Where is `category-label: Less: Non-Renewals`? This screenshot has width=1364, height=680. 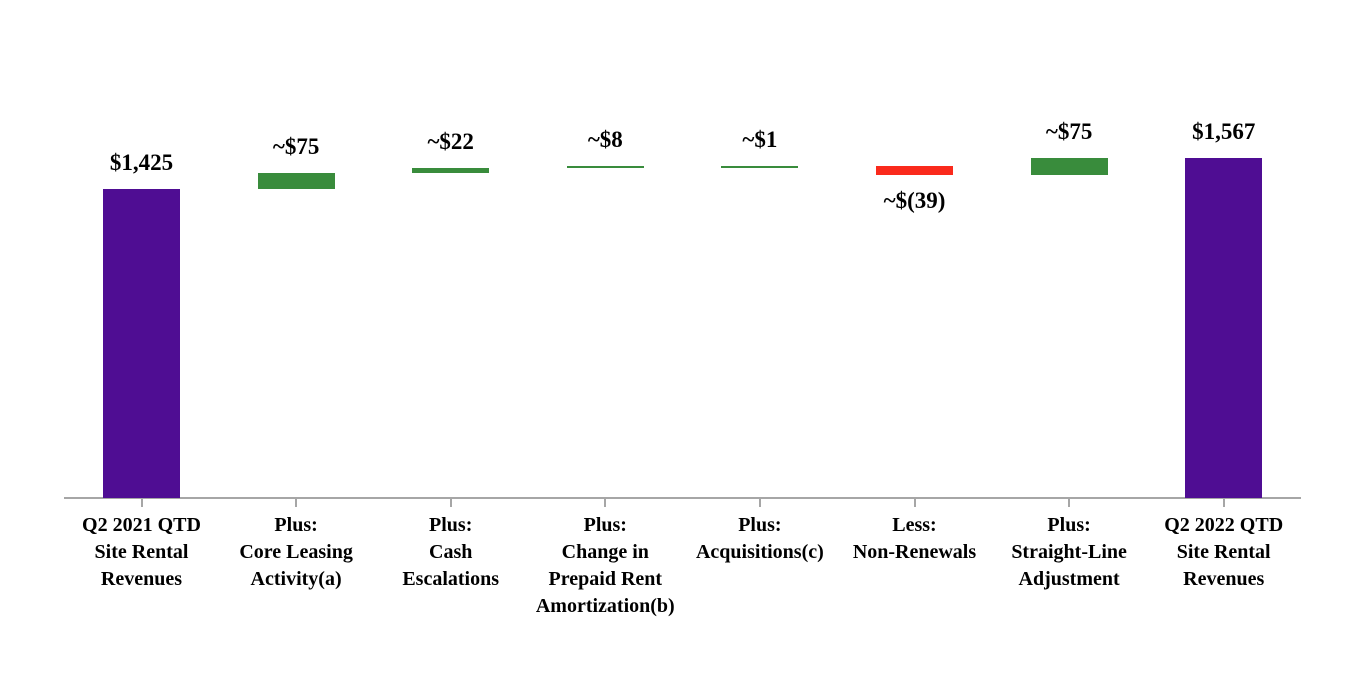
category-label: Less: Non-Renewals is located at coordinates (914, 538).